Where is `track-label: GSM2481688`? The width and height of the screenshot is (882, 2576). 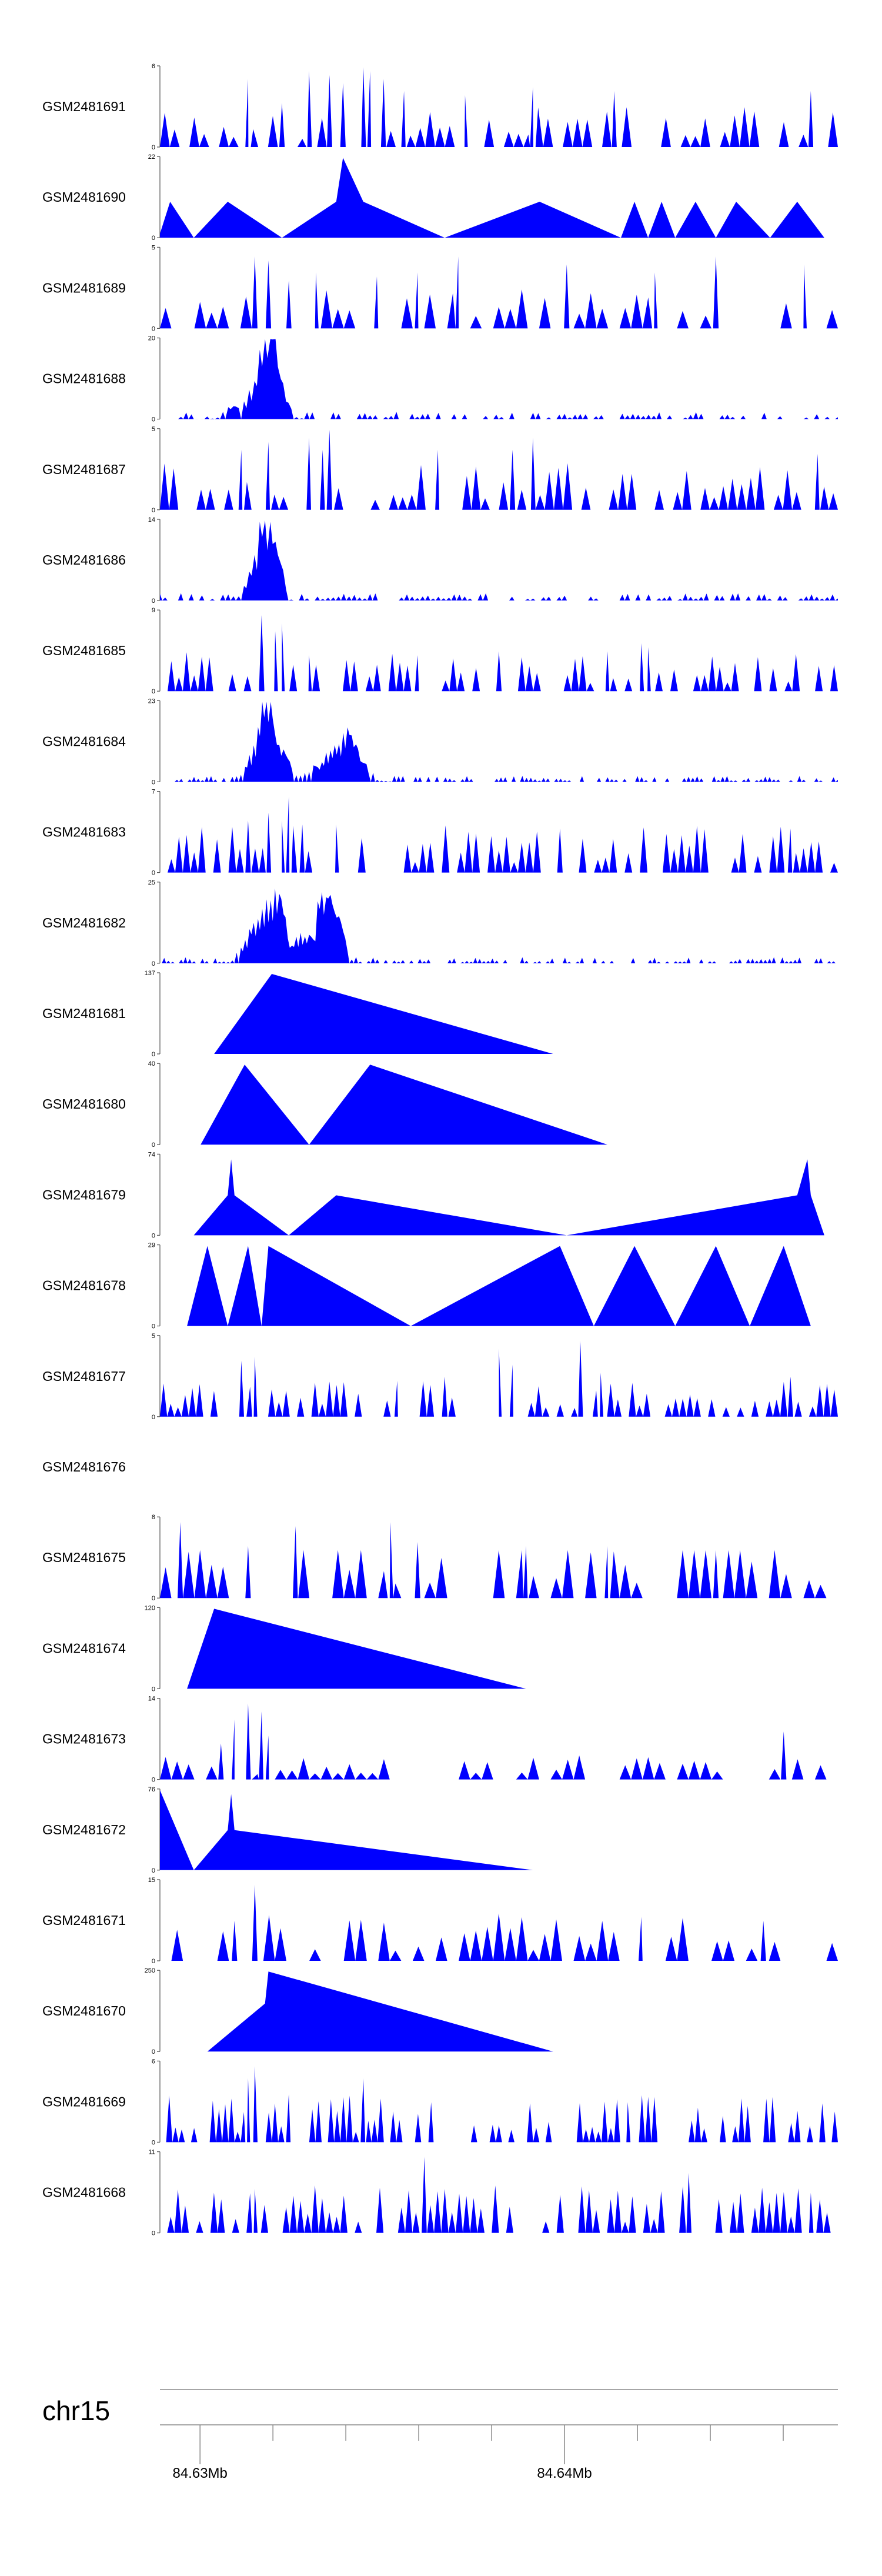 track-label: GSM2481688 is located at coordinates (84, 378).